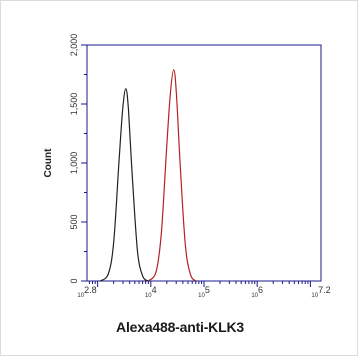  Describe the element at coordinates (90, 290) in the screenshot. I see `x-tick-exponent: 2.8` at that location.